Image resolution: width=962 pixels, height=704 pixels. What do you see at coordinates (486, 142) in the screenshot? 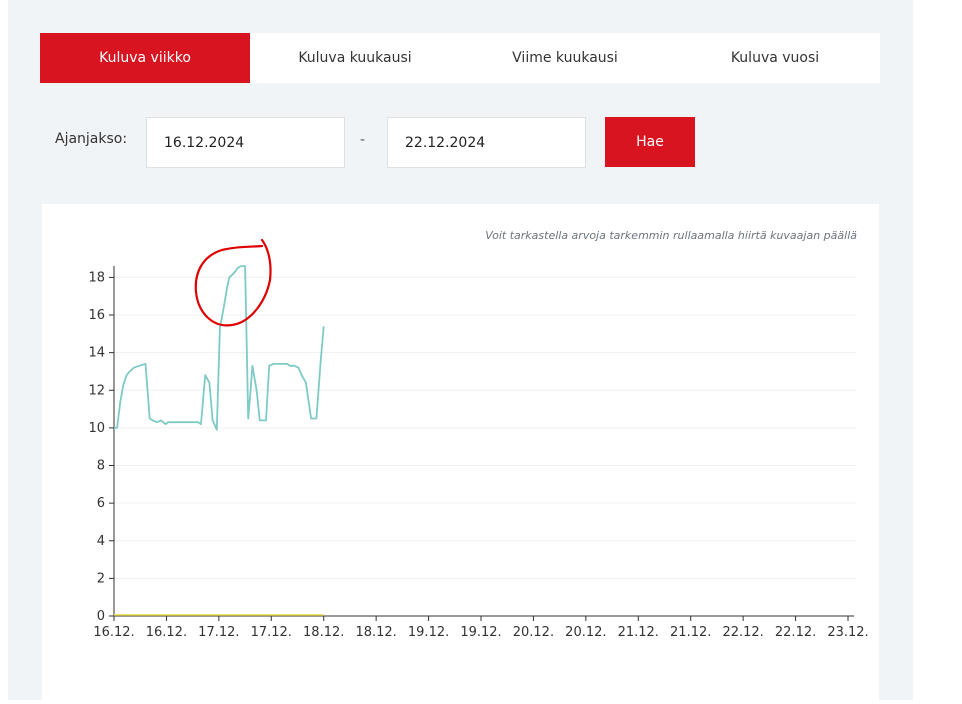
I see `end-date-input` at bounding box center [486, 142].